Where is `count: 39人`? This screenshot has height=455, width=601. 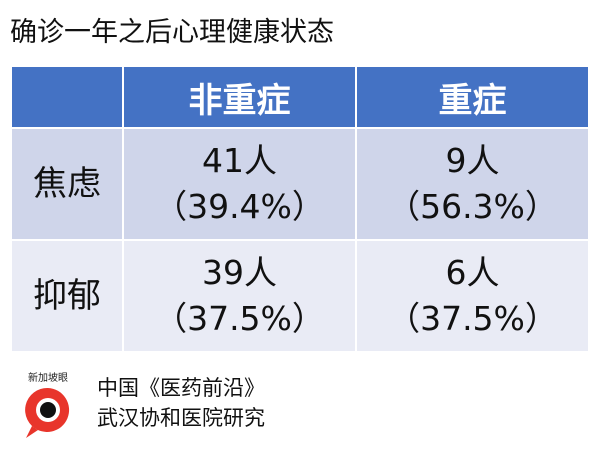 count: 39人 is located at coordinates (239, 272).